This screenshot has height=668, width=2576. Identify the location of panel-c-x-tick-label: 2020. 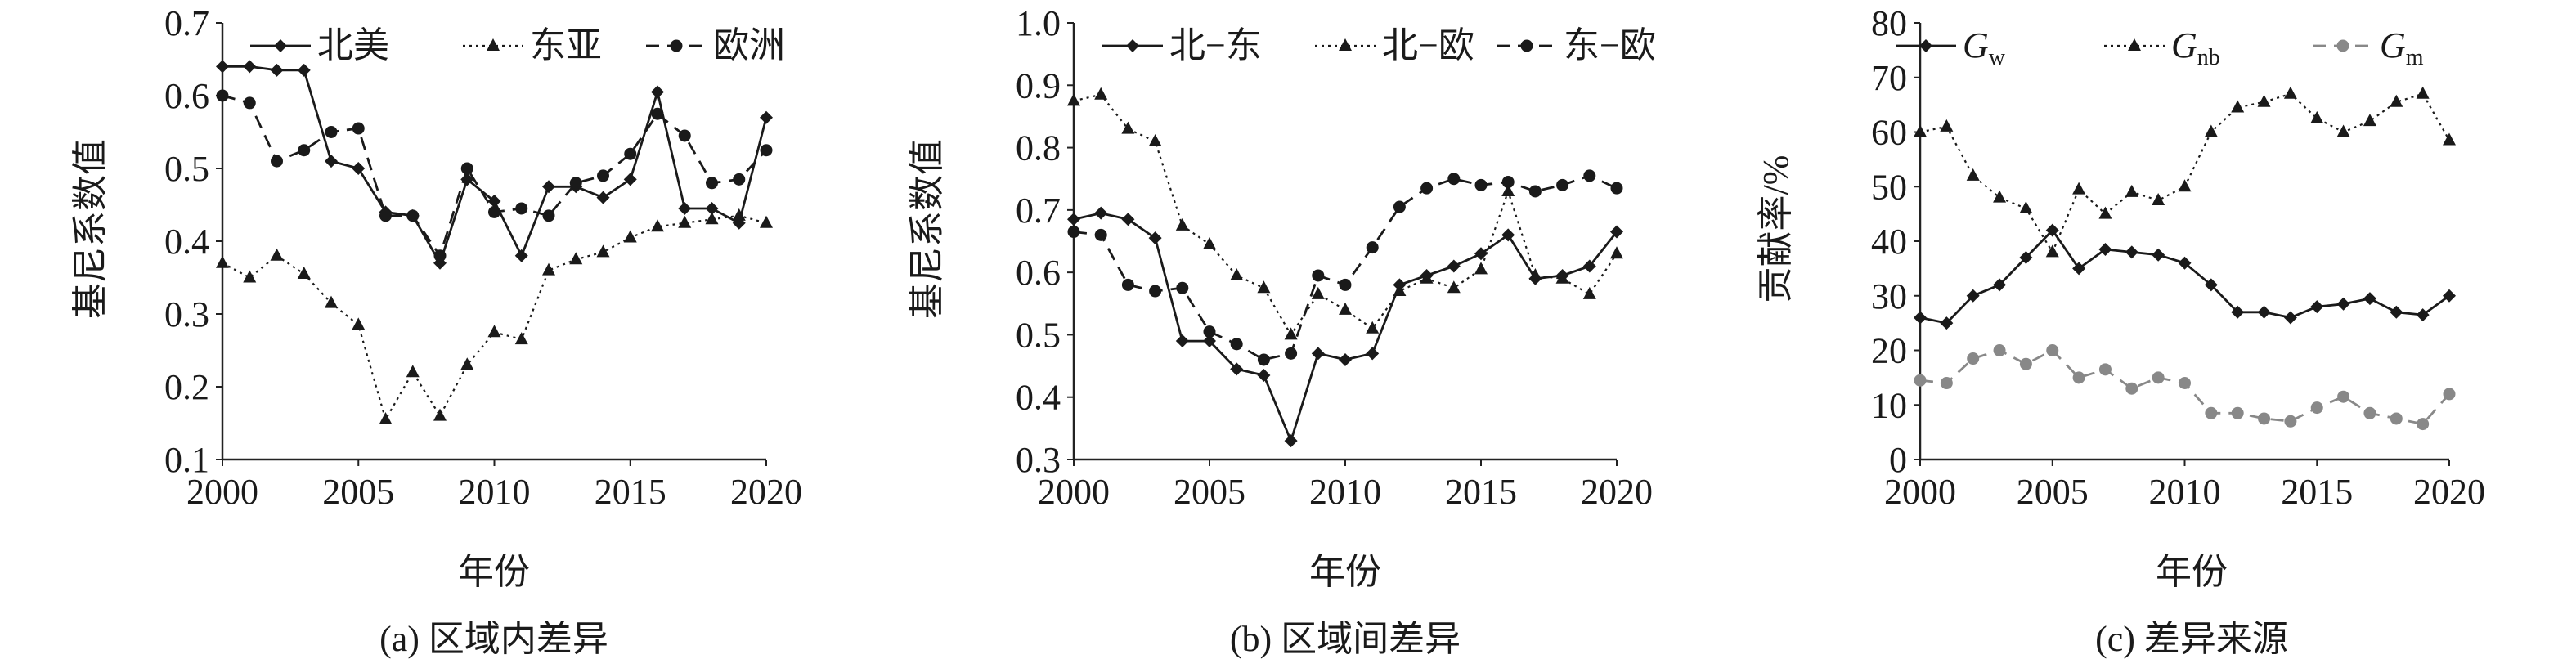
(2449, 492).